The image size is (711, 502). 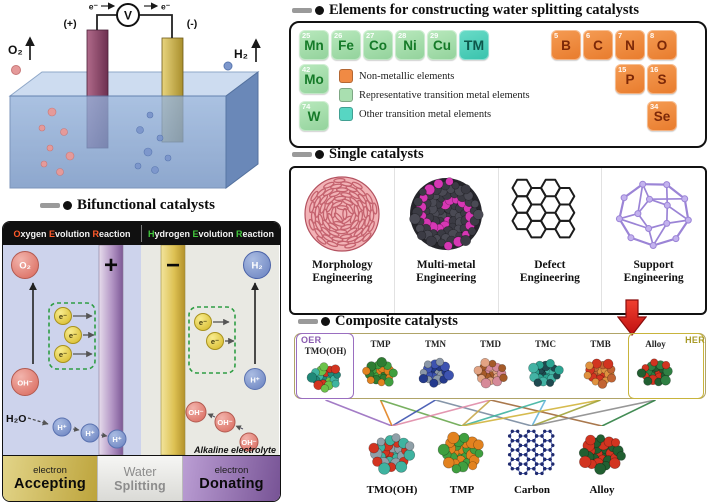 What do you see at coordinates (15, 50) in the screenshot?
I see `oxygen-gas-label: O₂` at bounding box center [15, 50].